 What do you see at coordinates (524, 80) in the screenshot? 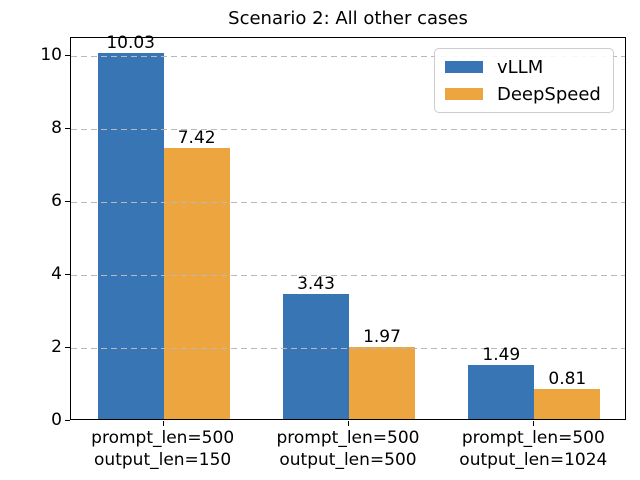
I see `legend: vLLM DeepSpeed` at bounding box center [524, 80].